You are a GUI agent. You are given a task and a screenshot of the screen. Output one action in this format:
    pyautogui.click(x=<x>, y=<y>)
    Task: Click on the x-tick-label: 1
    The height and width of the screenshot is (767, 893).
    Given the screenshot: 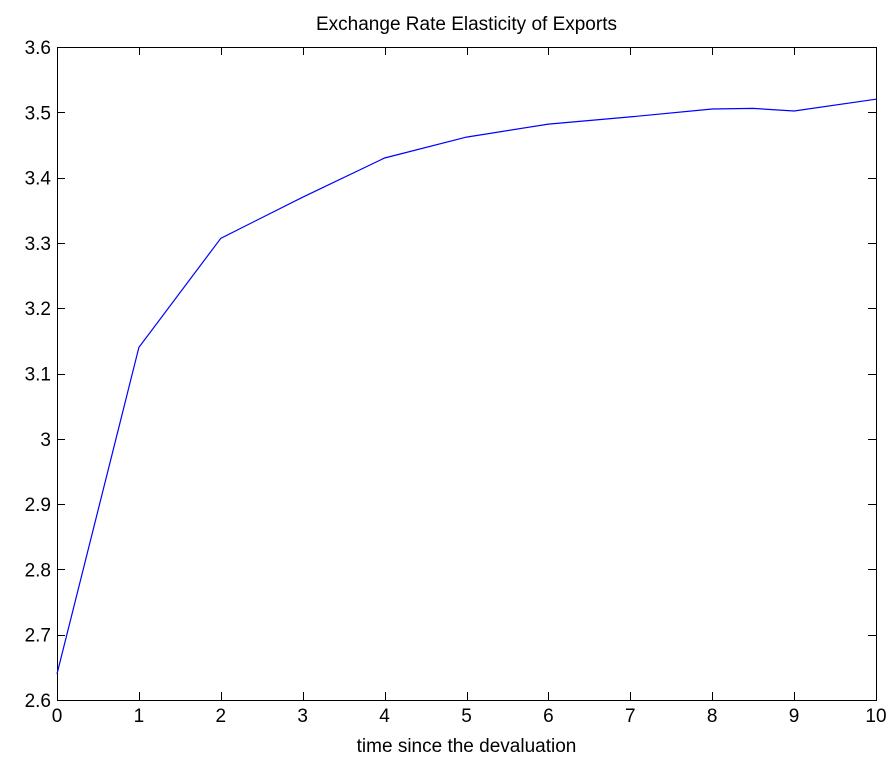 What is the action you would take?
    pyautogui.click(x=139, y=716)
    